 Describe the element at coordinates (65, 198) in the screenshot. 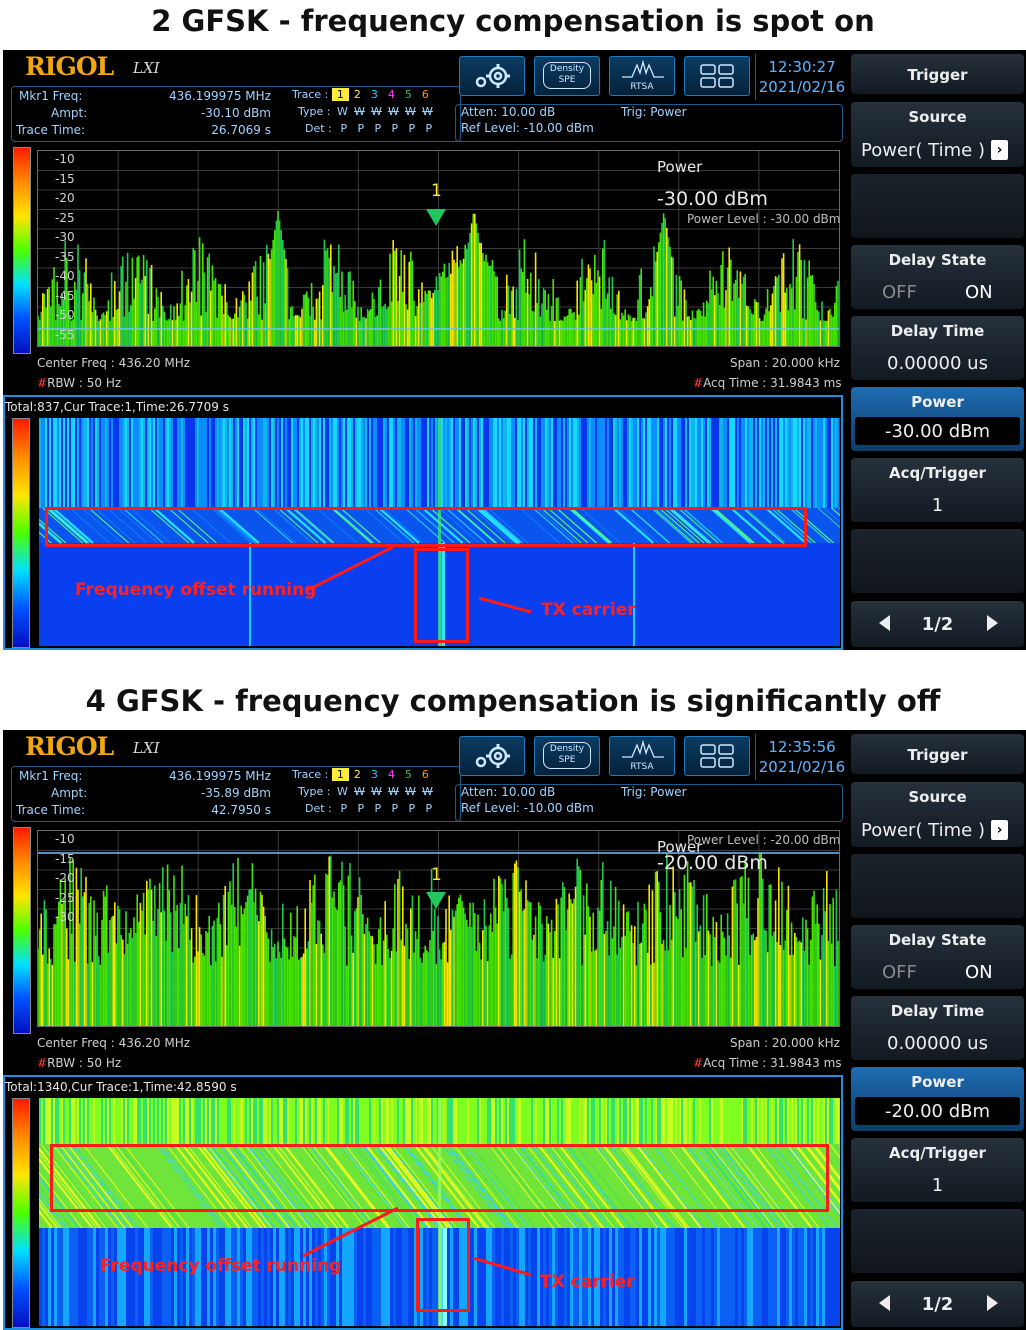

I see `y-tick-label: -20` at that location.